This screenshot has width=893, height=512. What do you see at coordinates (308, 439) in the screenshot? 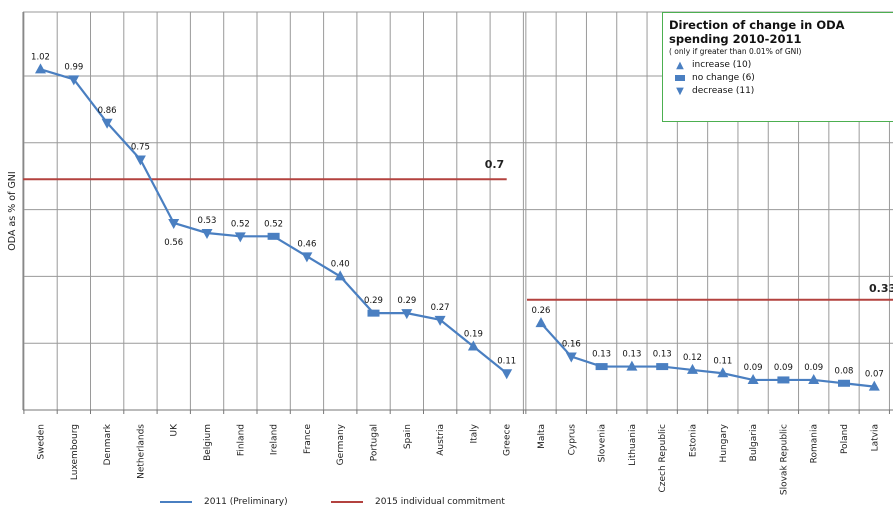
I see `x-tick-label: France` at bounding box center [308, 439].